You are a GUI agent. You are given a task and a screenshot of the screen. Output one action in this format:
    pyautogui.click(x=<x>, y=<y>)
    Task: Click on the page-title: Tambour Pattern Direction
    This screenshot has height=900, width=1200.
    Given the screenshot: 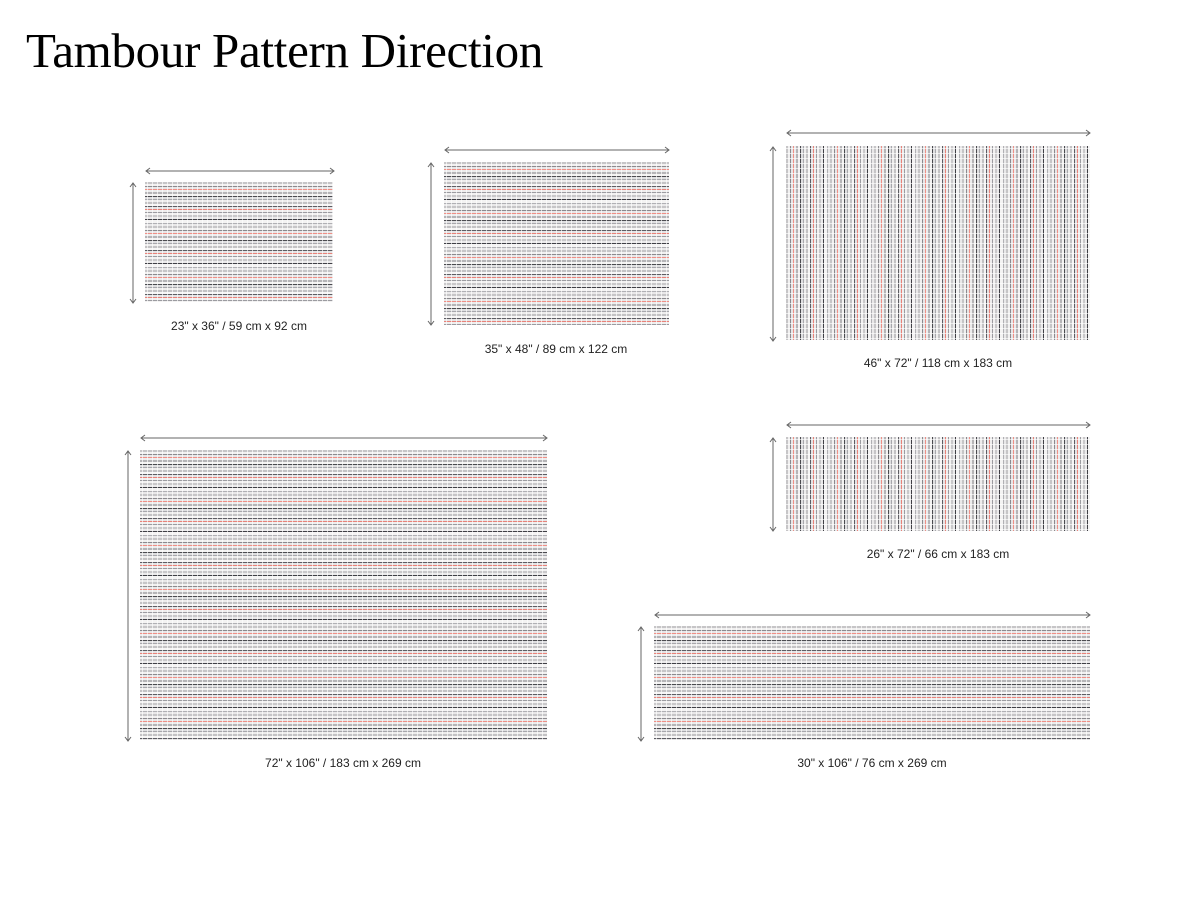 What is the action you would take?
    pyautogui.click(x=285, y=50)
    